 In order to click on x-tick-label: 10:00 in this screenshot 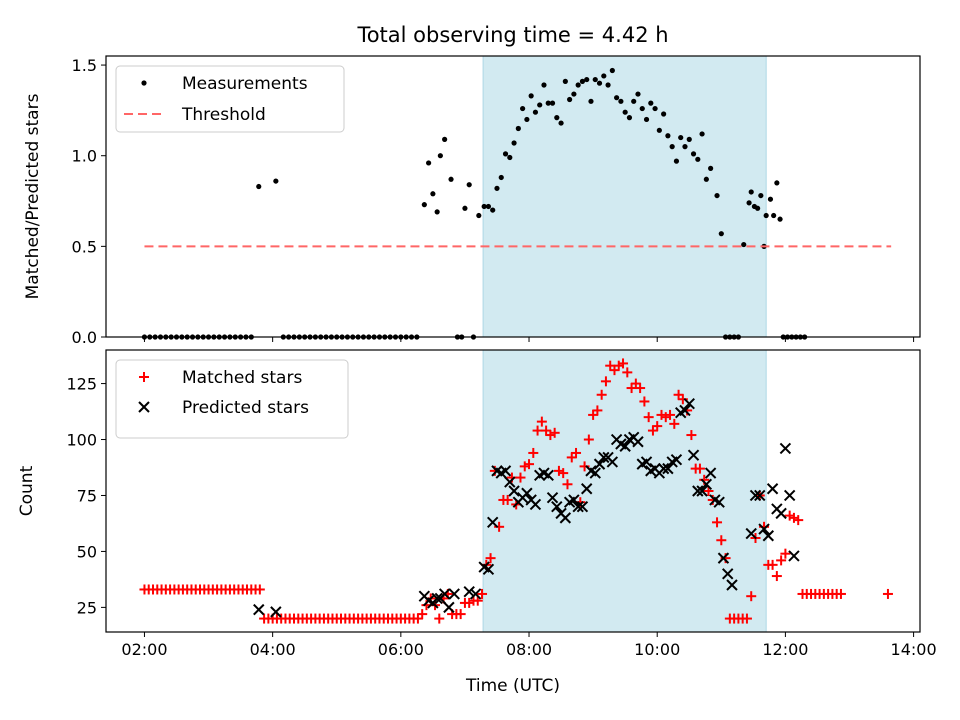, I will do `click(657, 649)`.